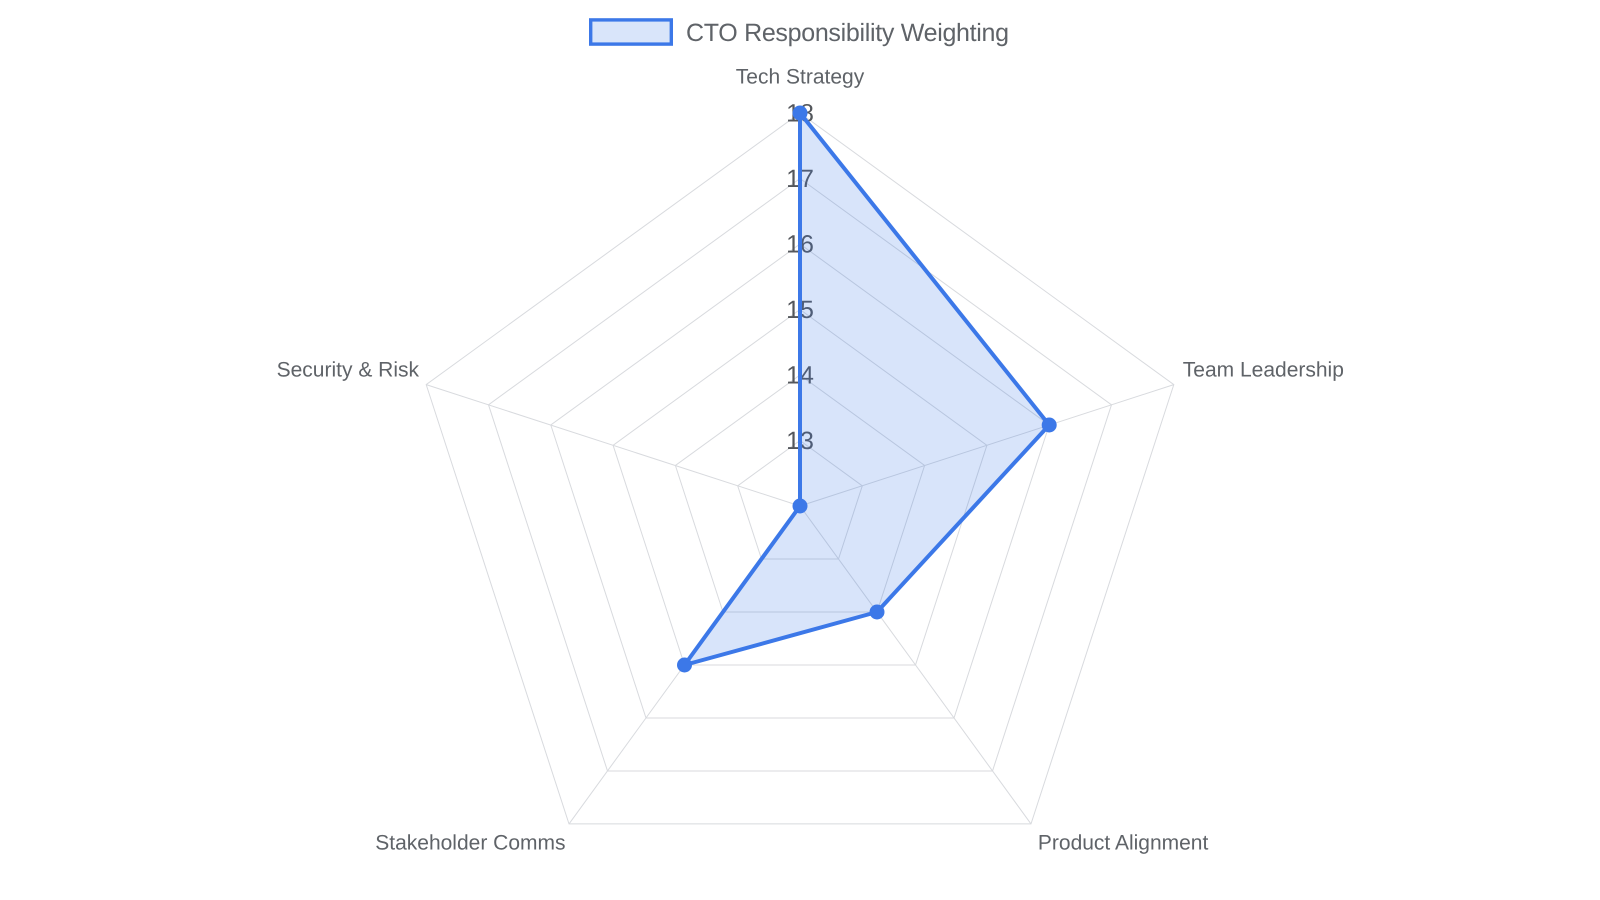  What do you see at coordinates (1123, 843) in the screenshot?
I see `svg-text: Product Alignment` at bounding box center [1123, 843].